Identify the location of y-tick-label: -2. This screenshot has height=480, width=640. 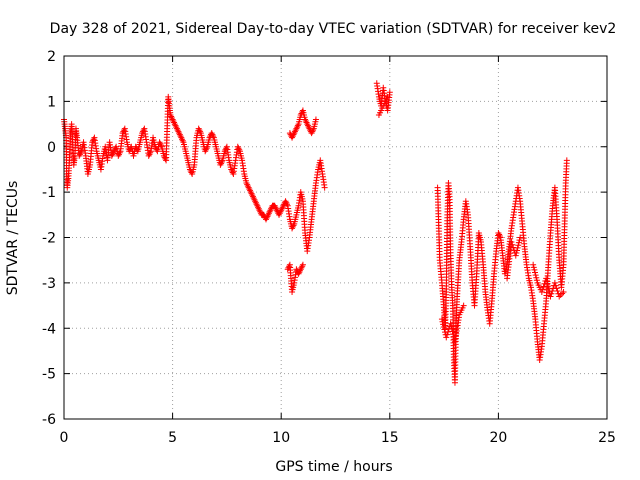
(49, 239).